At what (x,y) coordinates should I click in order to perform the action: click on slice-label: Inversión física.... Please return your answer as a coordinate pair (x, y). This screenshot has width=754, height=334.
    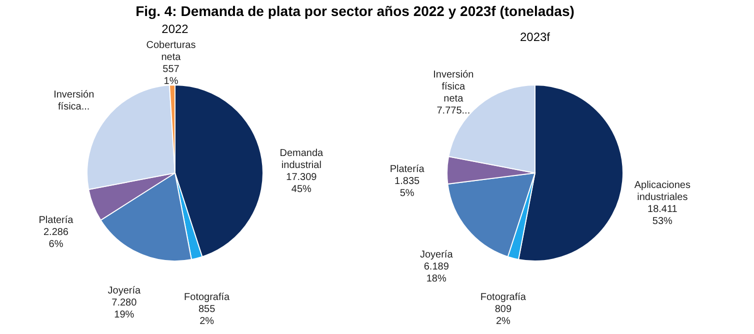
    Looking at the image, I should click on (74, 101).